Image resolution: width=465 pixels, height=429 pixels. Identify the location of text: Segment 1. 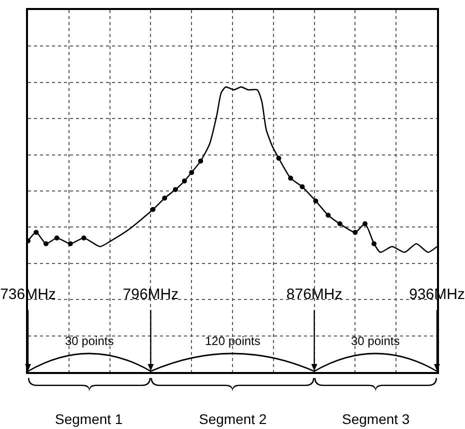
(89, 419).